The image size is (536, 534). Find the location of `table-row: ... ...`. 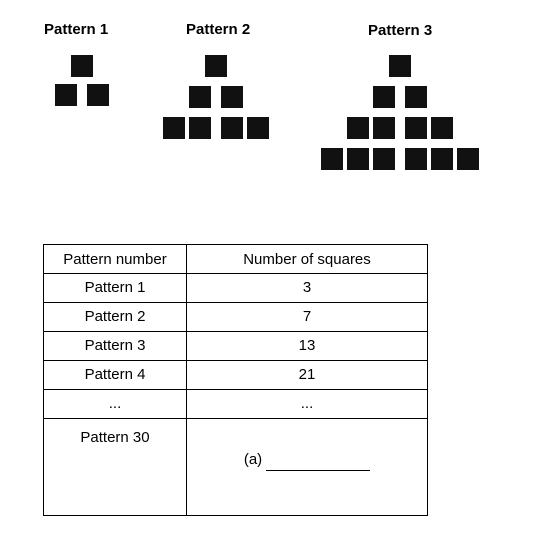

table-row: ... ... is located at coordinates (235, 404).